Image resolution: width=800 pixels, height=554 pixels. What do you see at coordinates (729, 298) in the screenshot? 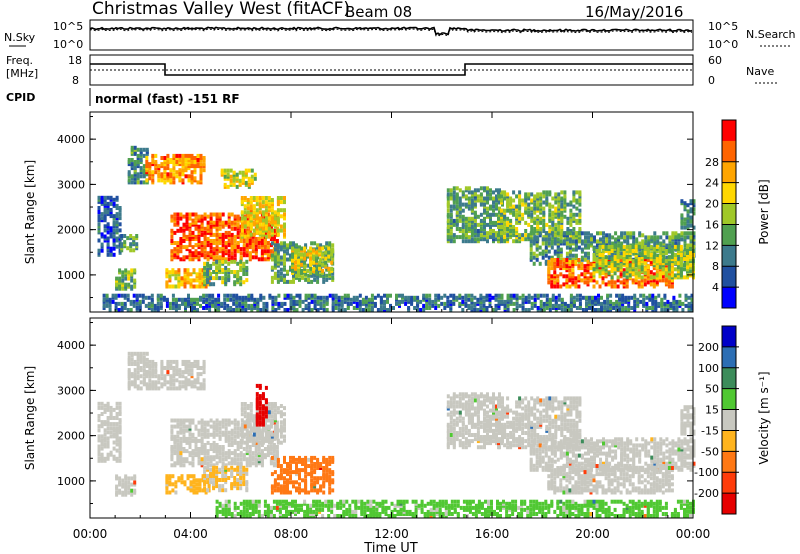
I see `colorbar-segment` at bounding box center [729, 298].